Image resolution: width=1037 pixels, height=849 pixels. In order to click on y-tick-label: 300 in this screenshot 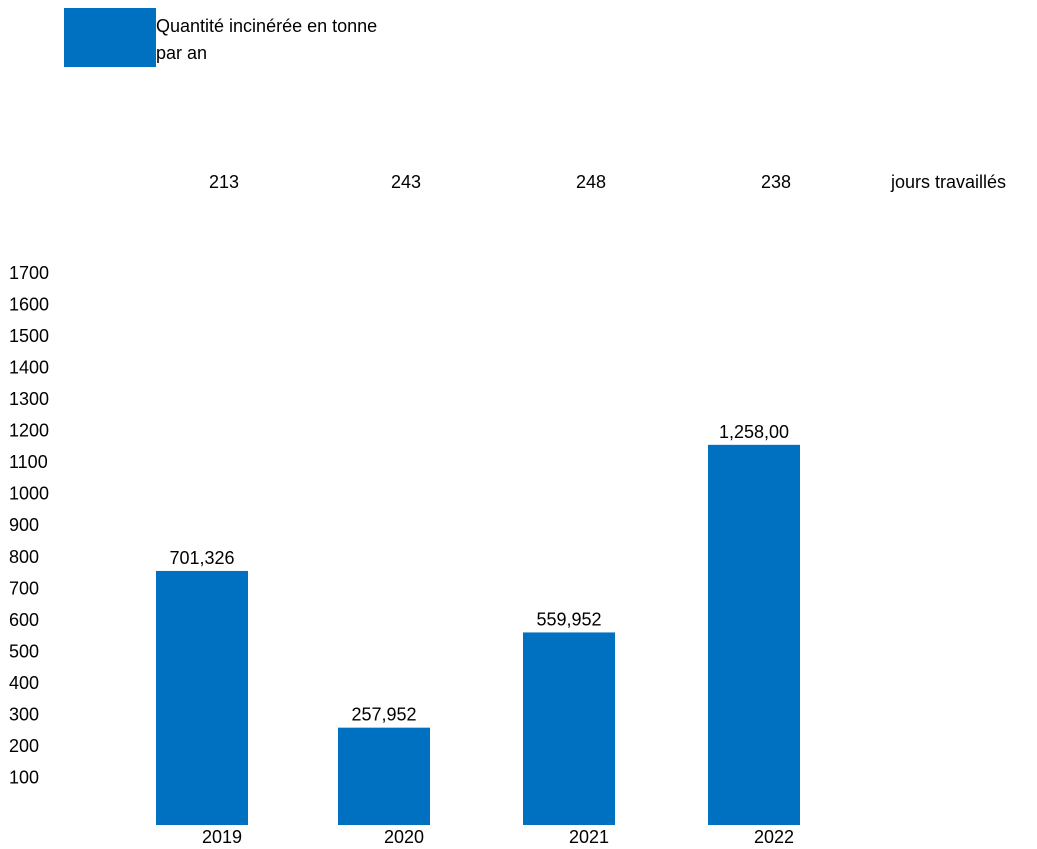, I will do `click(24, 714)`.